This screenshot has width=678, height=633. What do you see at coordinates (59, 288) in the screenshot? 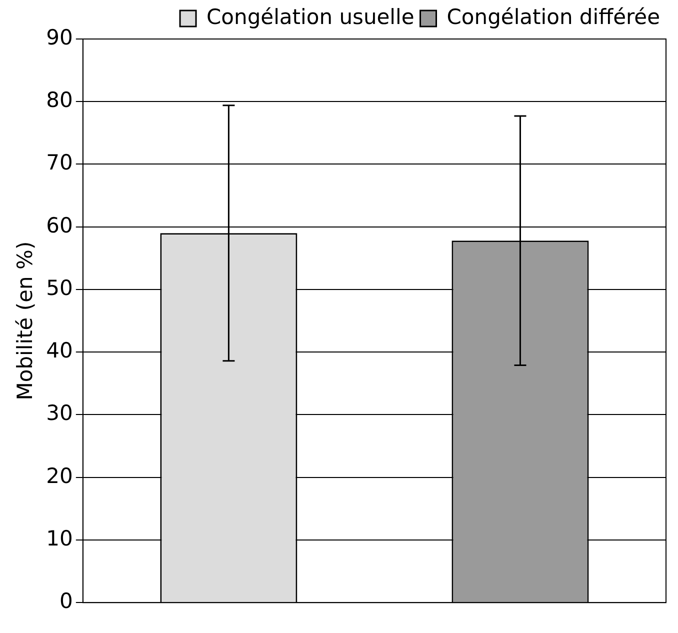
I see `y-tick-label: 50` at bounding box center [59, 288].